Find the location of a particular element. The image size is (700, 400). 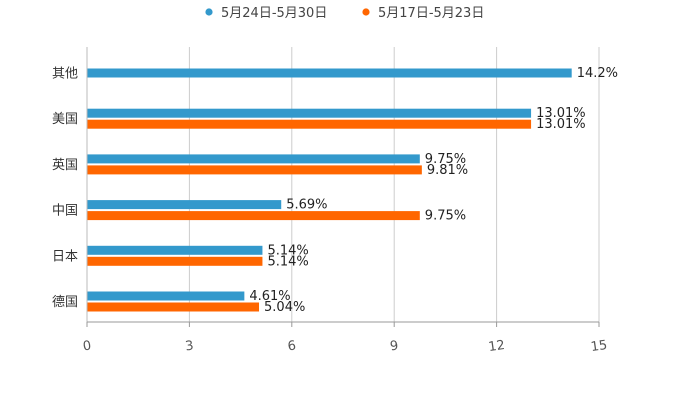

x-tick-label-0: 0 is located at coordinates (87, 346).